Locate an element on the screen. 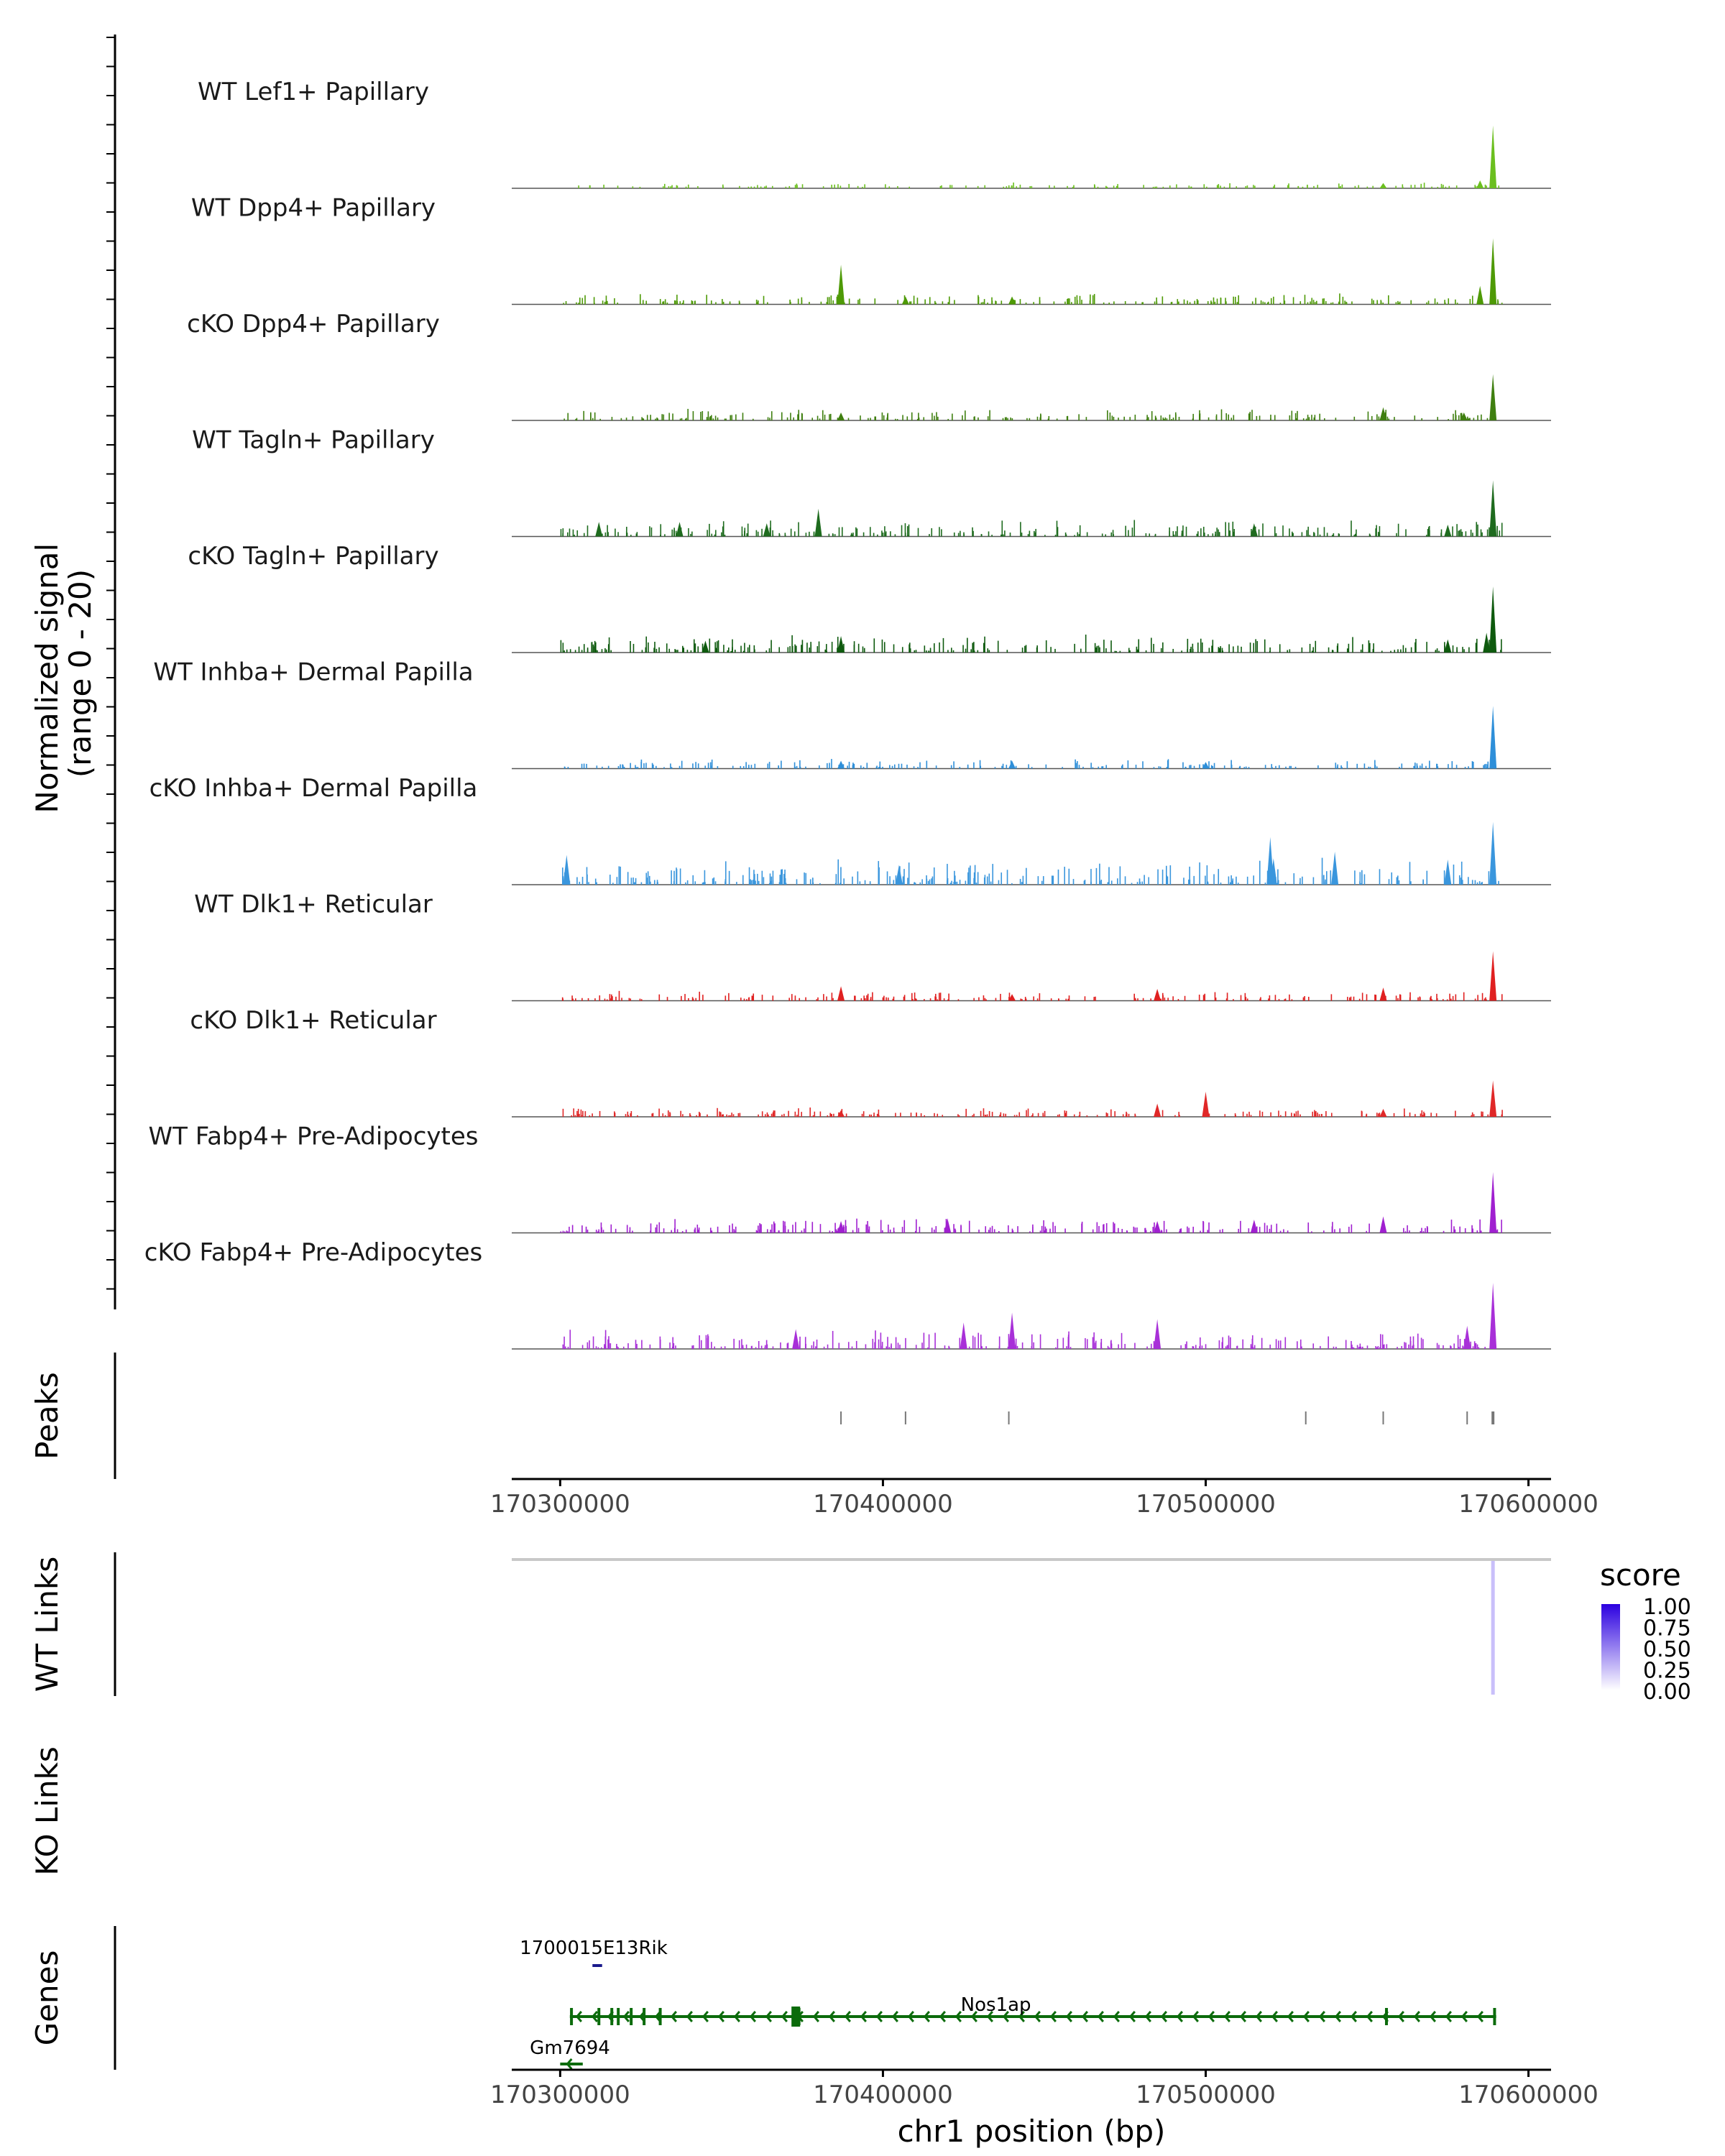  track-label: cKO Fabp4+ Pre-Adipocytes is located at coordinates (313, 1252).